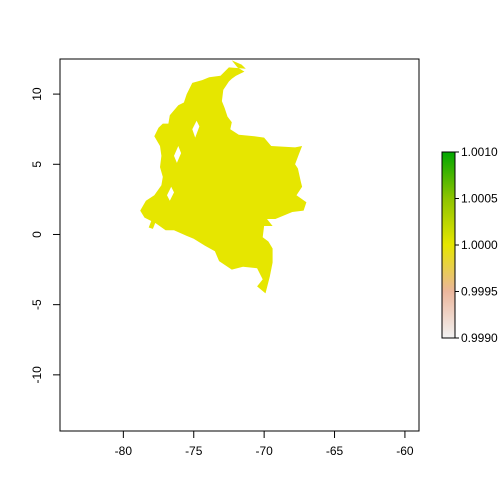 This screenshot has height=504, width=504. Describe the element at coordinates (479, 152) in the screenshot. I see `legend-tick-label: 1.0010` at that location.